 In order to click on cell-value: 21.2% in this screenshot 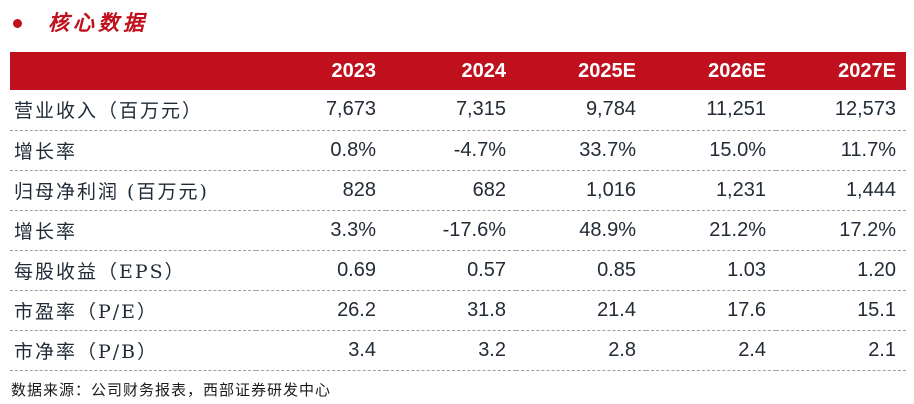, I will do `click(711, 230)`.